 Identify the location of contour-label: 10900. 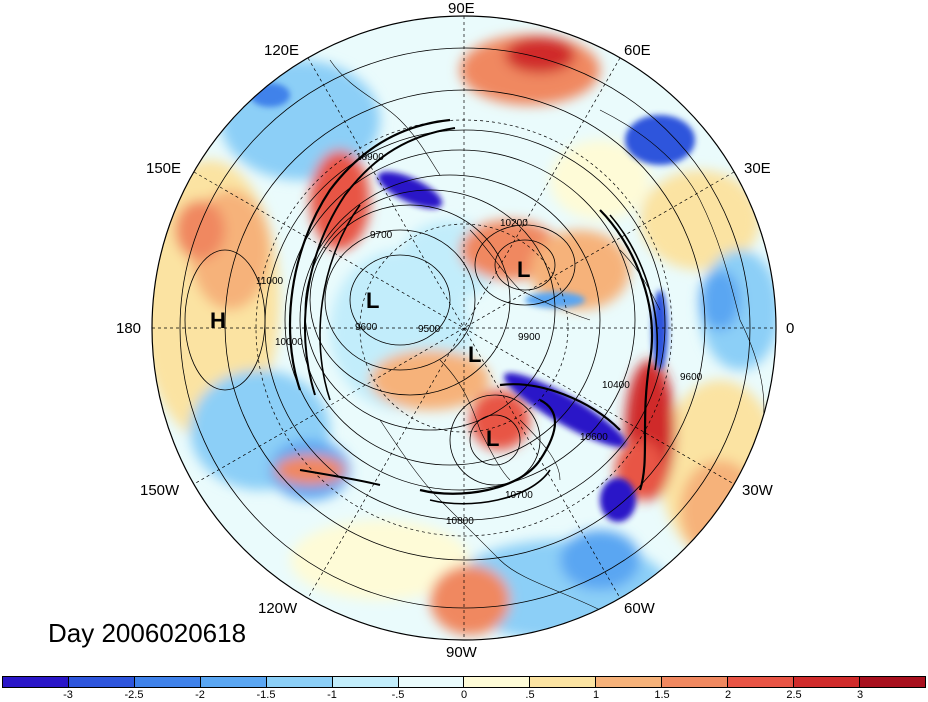
(370, 157).